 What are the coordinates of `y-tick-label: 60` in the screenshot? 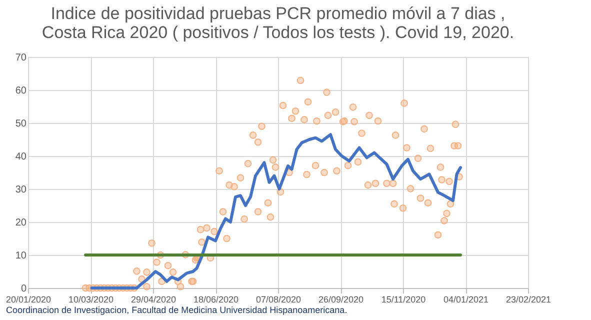 It's located at (21, 91).